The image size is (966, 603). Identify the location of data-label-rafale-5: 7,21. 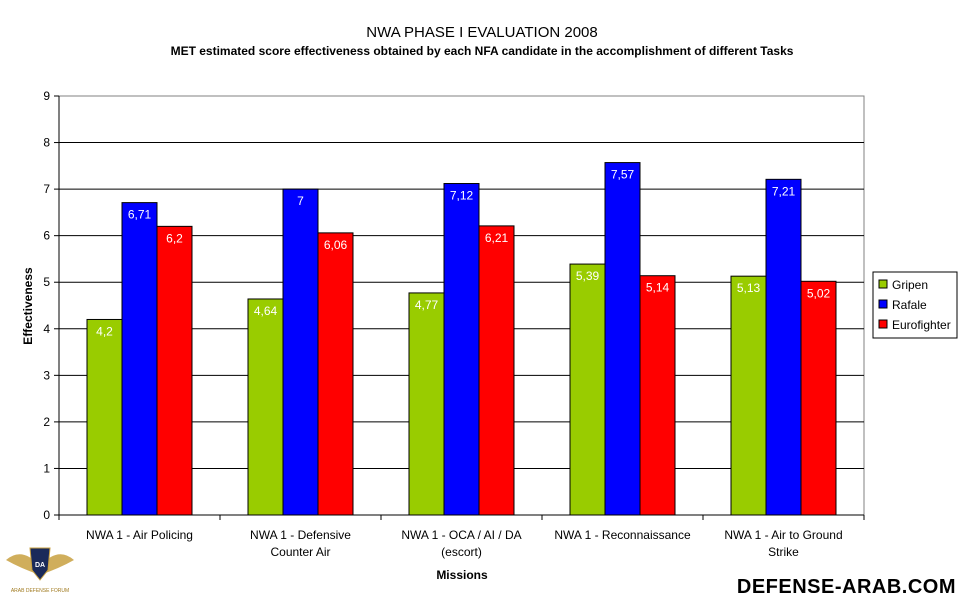
(784, 191).